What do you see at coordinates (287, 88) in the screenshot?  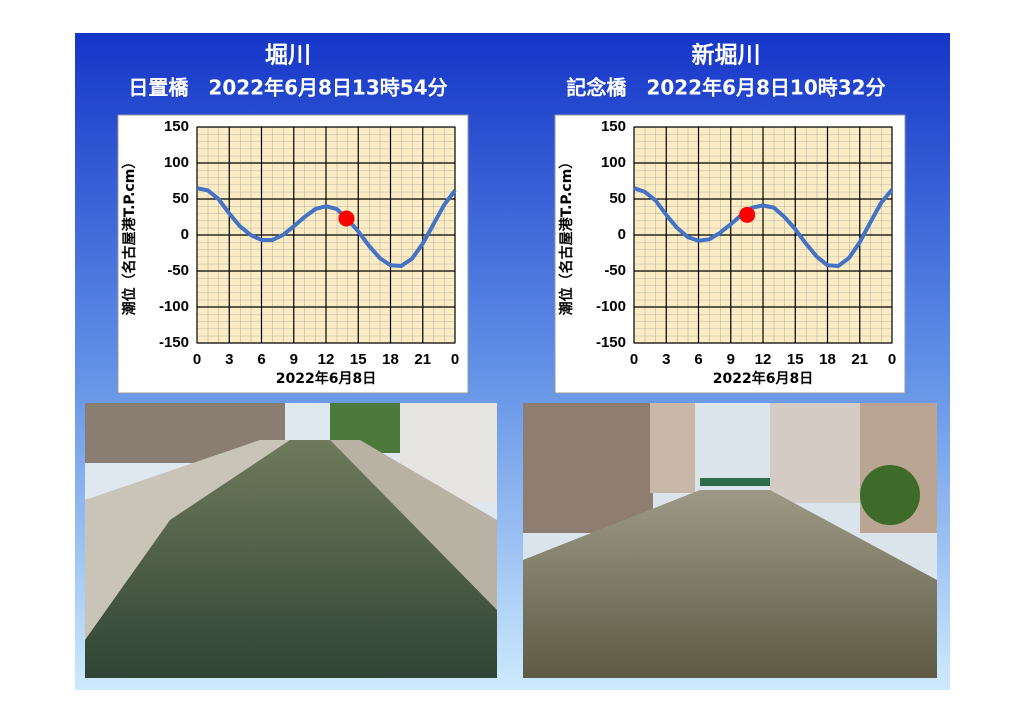 I see `chart-subtitle: 日置橋 2022年6月8日13時54分` at bounding box center [287, 88].